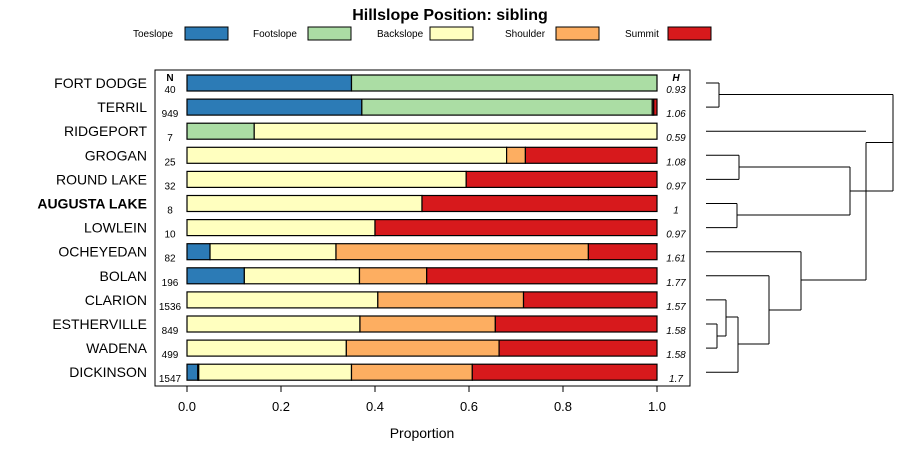  What do you see at coordinates (122, 107) in the screenshot?
I see `row-label-terril: TERRIL` at bounding box center [122, 107].